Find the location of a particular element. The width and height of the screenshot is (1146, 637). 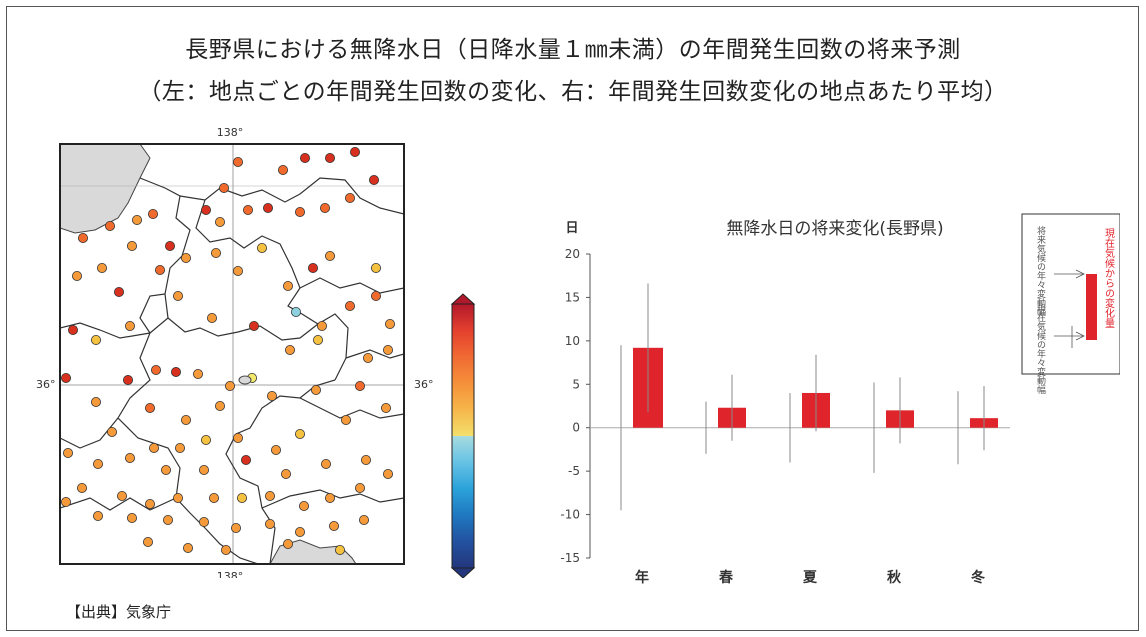

outside-region is located at coordinates (105, 189).